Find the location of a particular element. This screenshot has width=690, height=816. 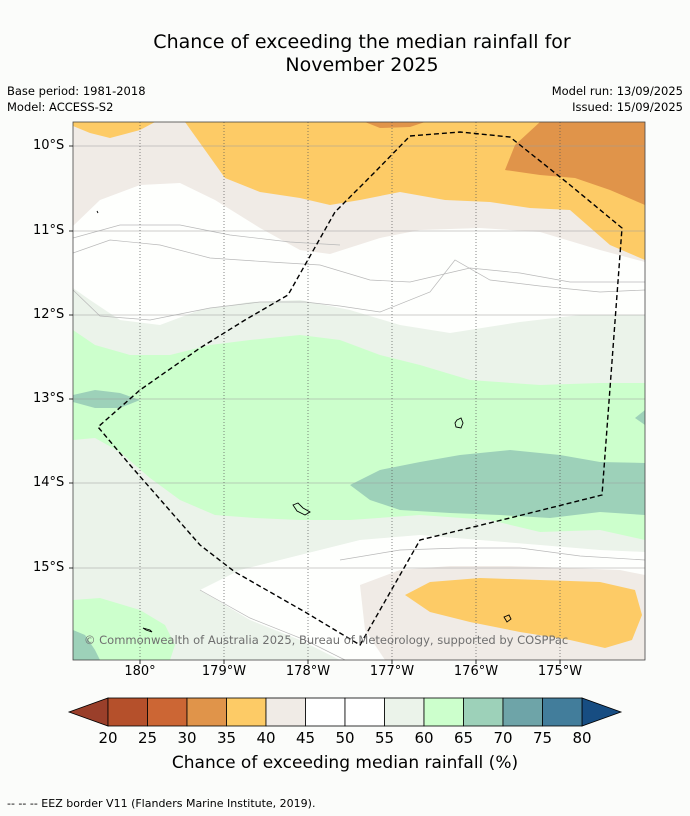

region-30-35-northeast is located at coordinates (575, 163).